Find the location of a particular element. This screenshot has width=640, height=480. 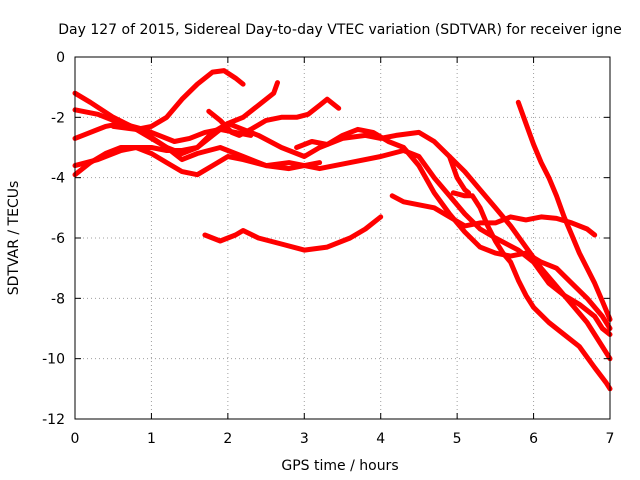

x-tick-labels: 0 1 2 3 4 5 6 7 is located at coordinates (343, 439).